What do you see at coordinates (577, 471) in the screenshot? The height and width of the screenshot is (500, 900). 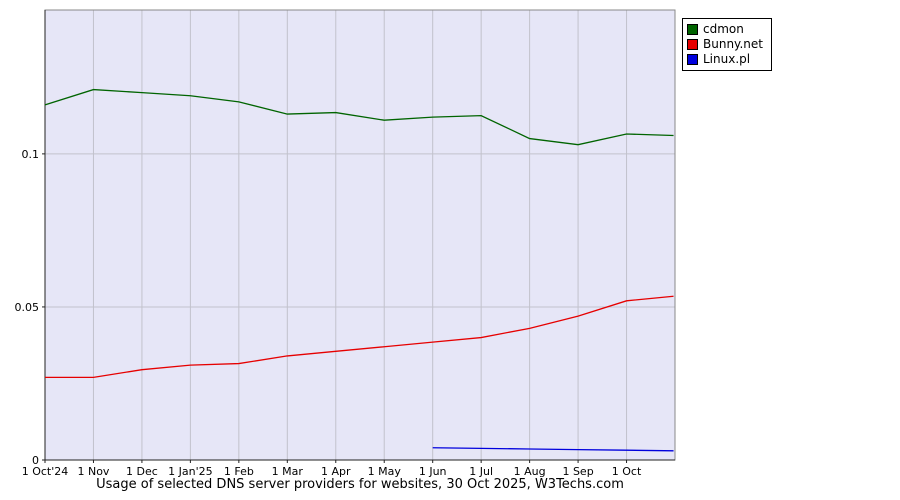 I see `x-tick-label: 1 Sep` at bounding box center [577, 471].